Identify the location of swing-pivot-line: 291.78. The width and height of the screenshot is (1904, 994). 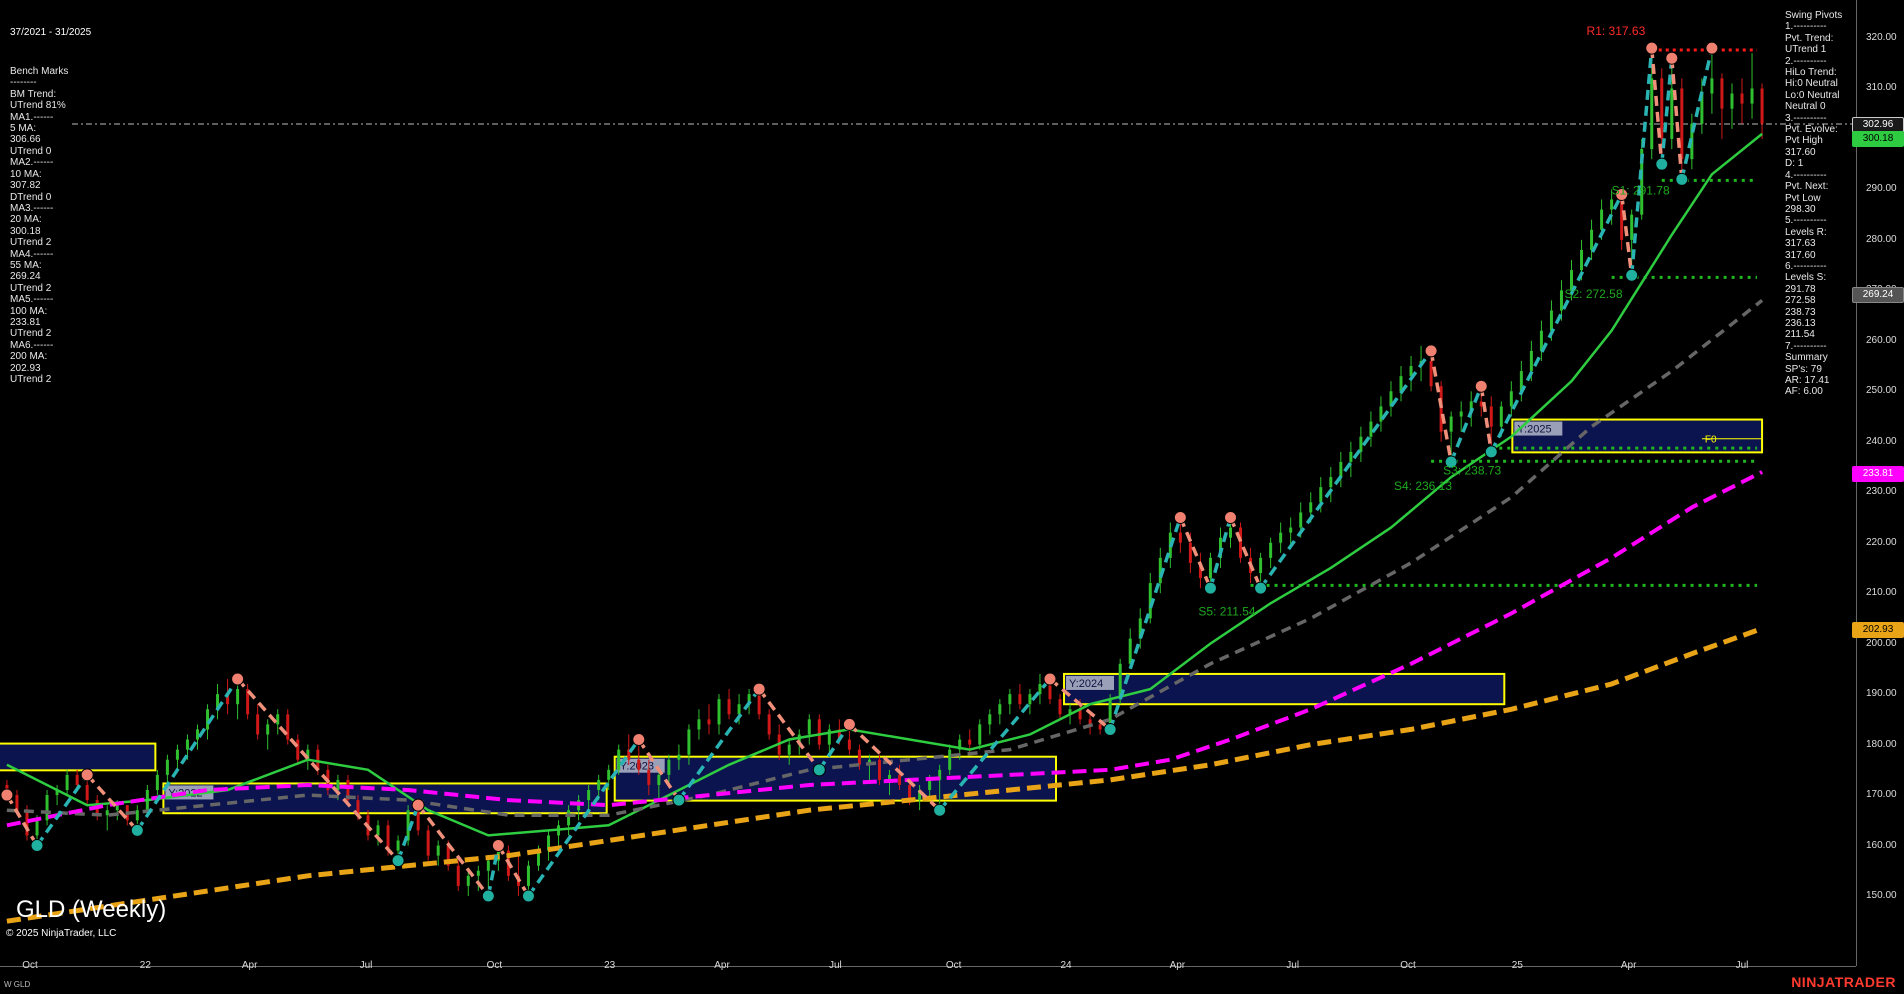
(1800, 289).